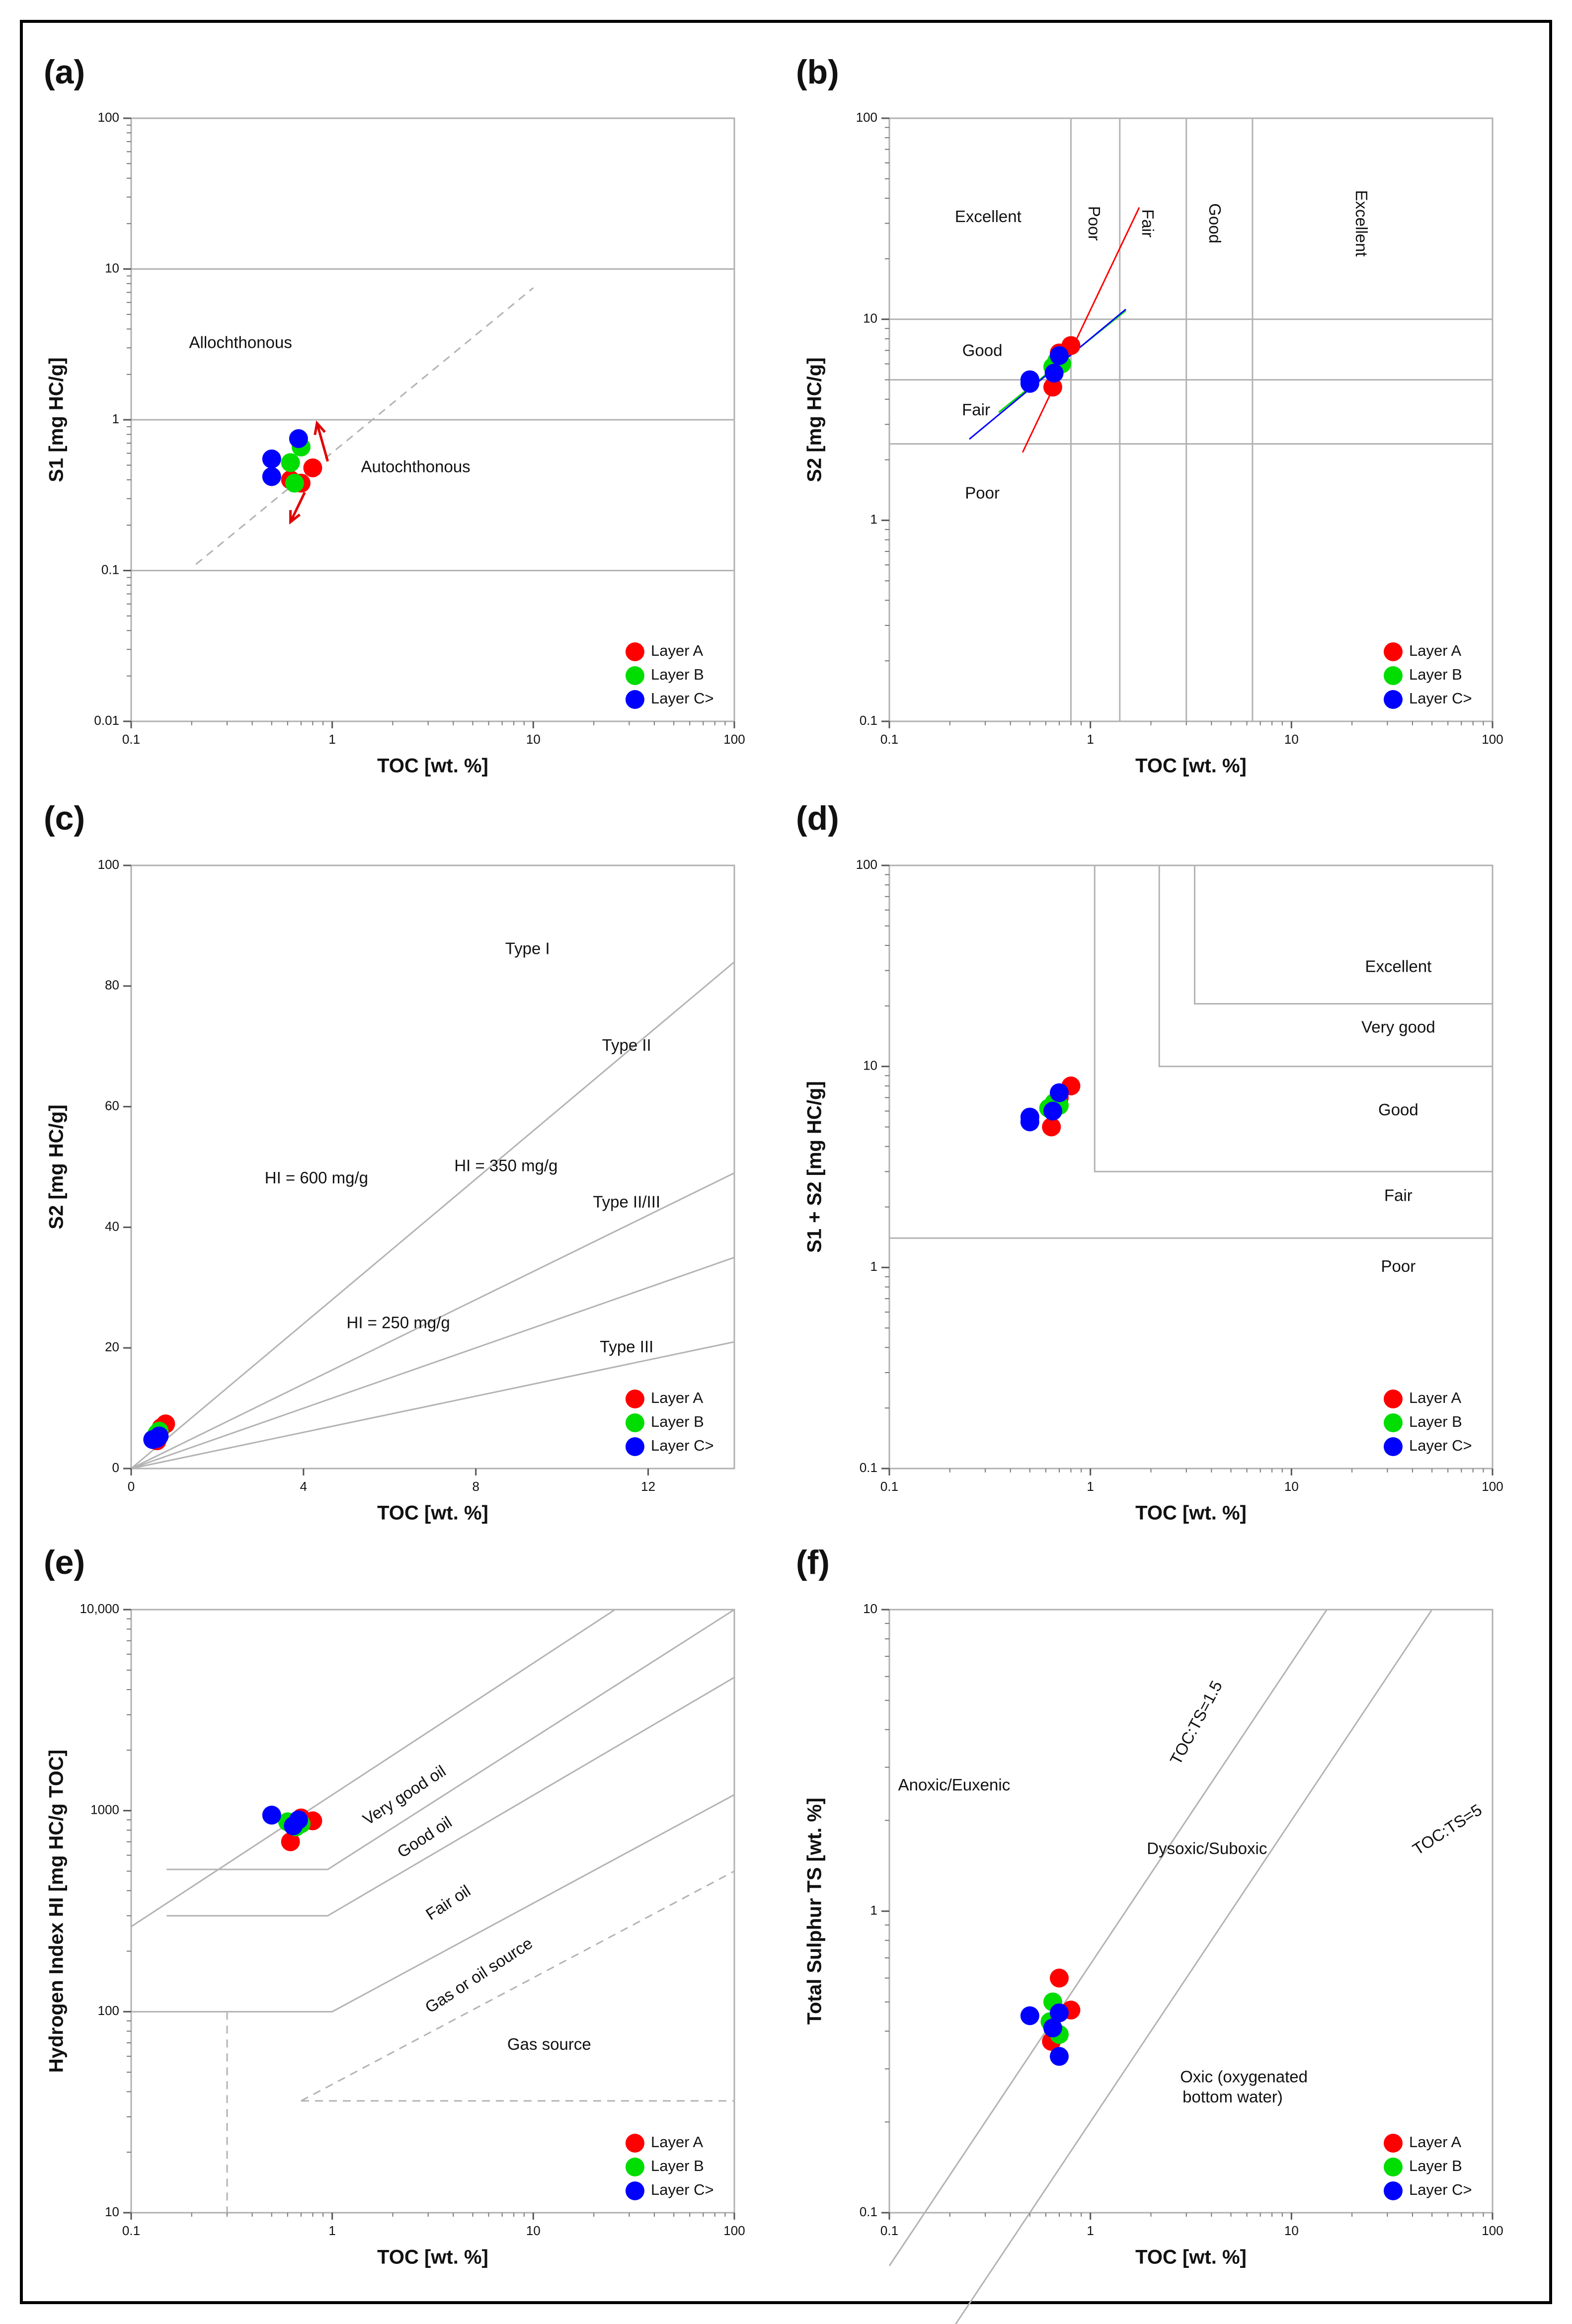  Describe the element at coordinates (1051, 1127) in the screenshot. I see `data-point-layer-a` at that location.